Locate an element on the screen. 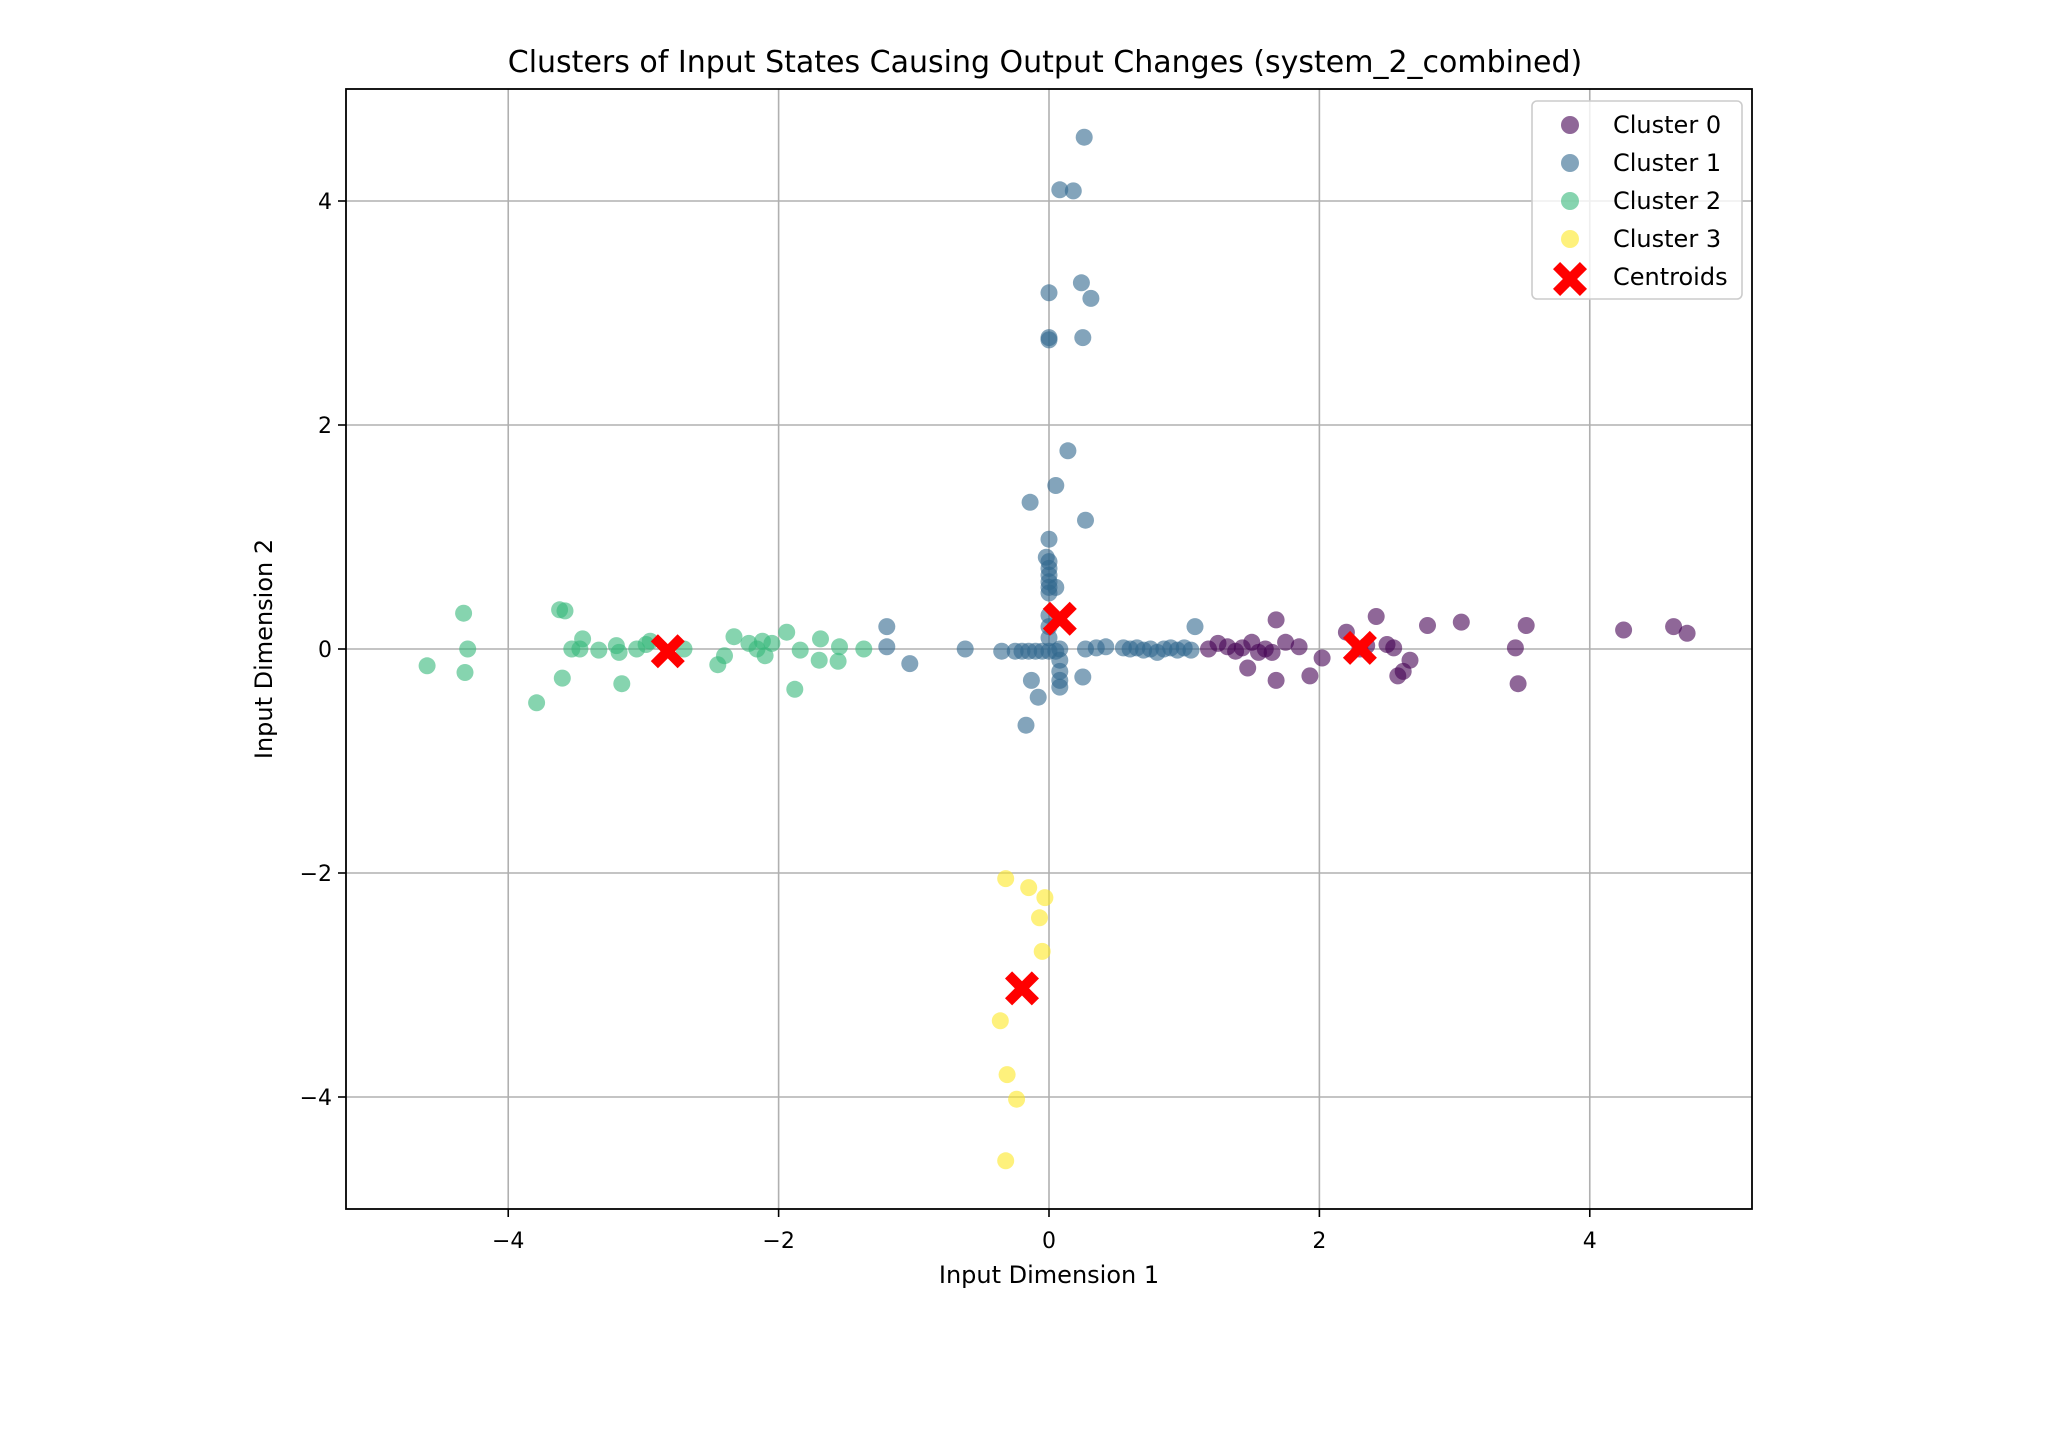 Image resolution: width=2056 pixels, height=1448 pixels. y-tick-label: 0 is located at coordinates (325, 650).